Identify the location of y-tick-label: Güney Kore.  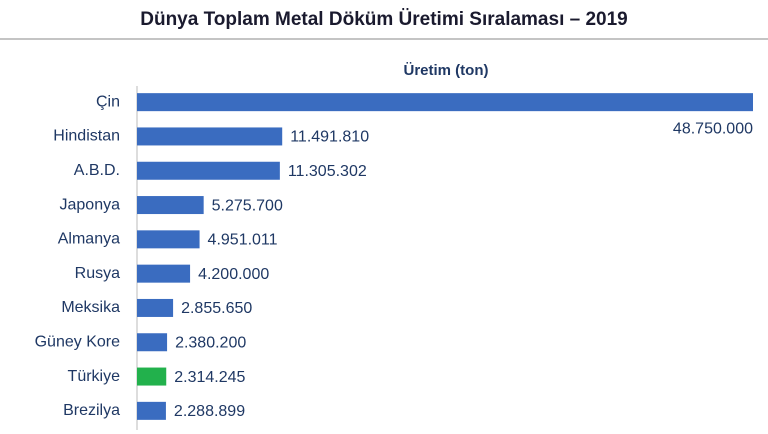
(77, 341).